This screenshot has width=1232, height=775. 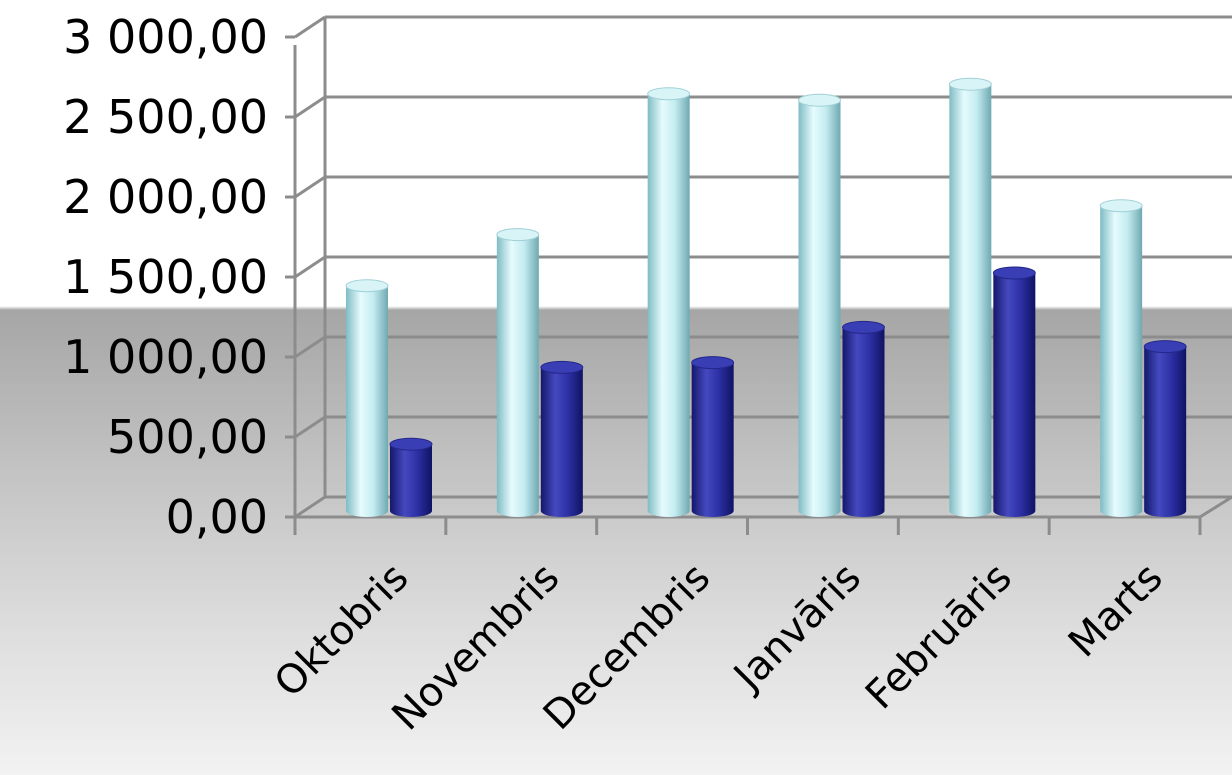 I want to click on y-tick-label: 3 000,00, so click(x=165, y=37).